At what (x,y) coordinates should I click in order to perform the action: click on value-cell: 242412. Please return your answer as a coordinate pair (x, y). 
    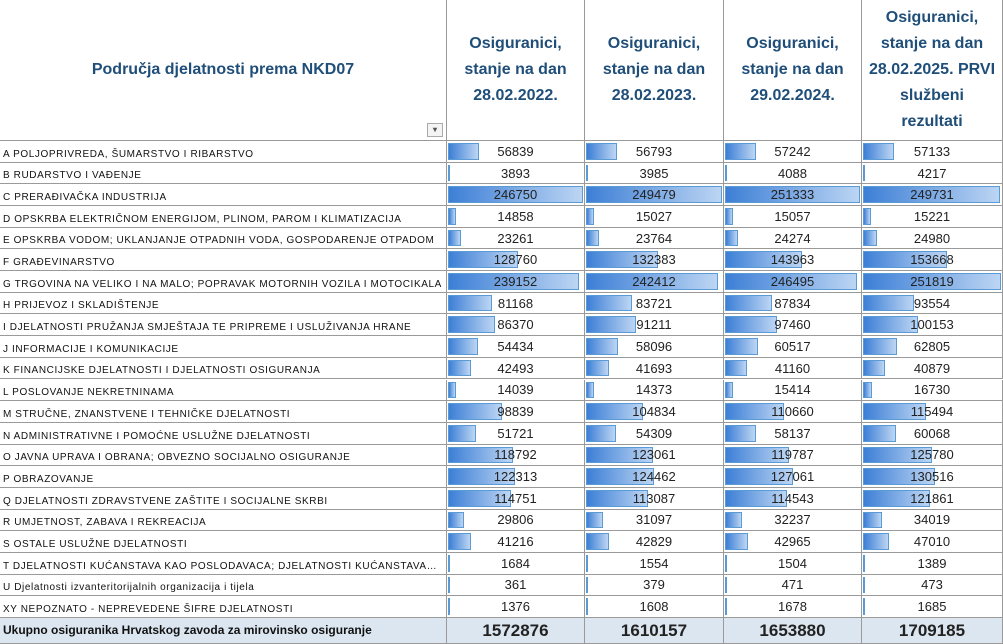
    Looking at the image, I should click on (654, 282).